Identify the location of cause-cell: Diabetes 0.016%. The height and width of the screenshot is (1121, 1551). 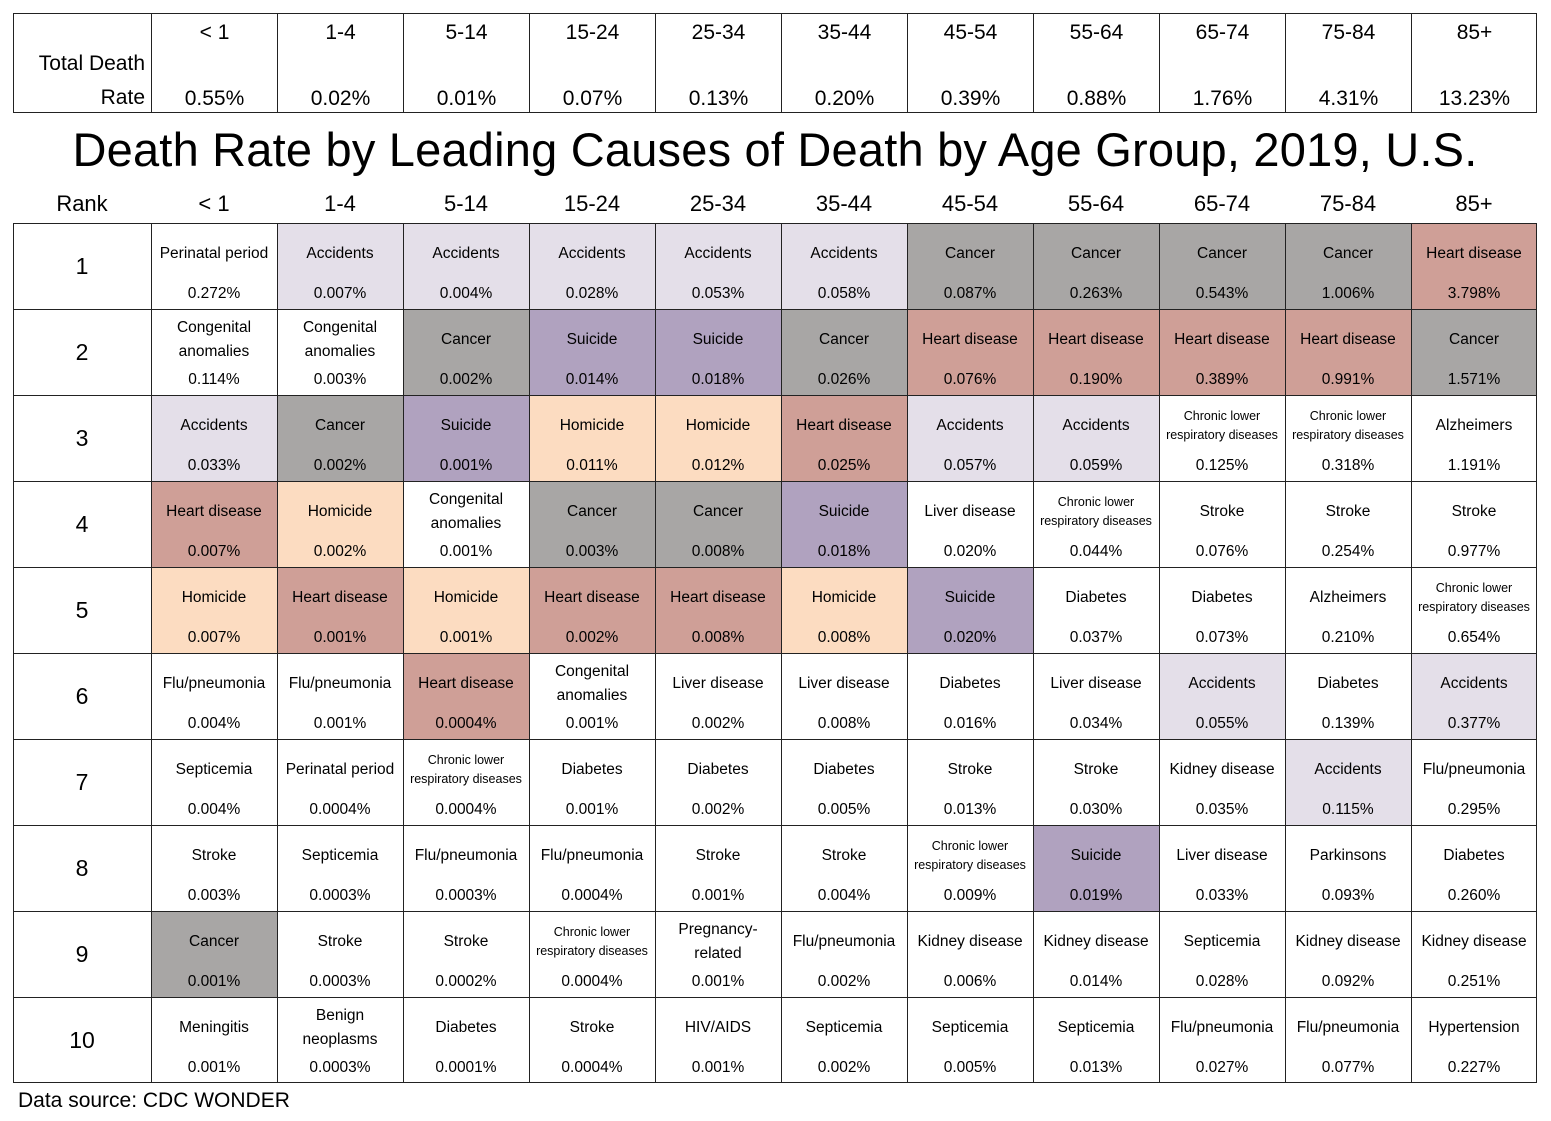
(970, 696).